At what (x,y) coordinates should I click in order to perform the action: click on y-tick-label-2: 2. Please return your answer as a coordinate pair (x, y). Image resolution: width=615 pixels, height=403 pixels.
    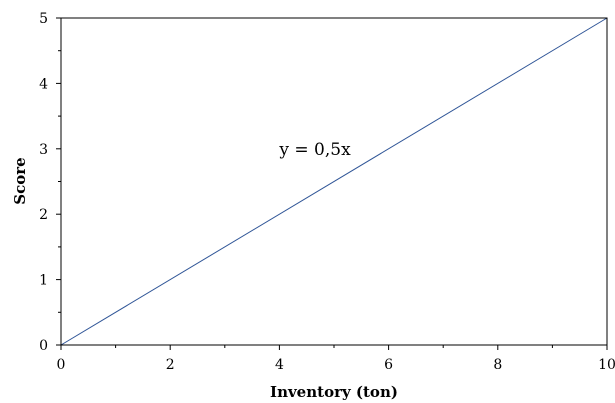
    Looking at the image, I should click on (43, 215).